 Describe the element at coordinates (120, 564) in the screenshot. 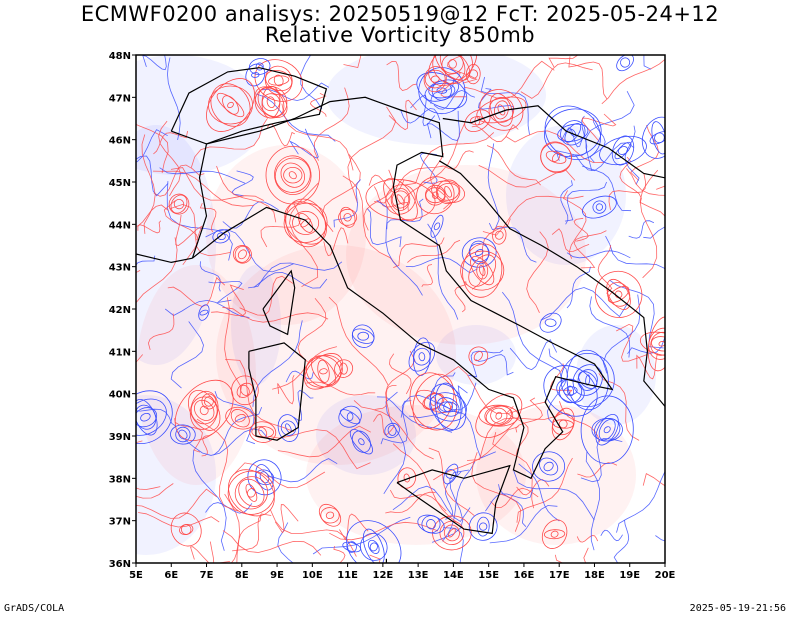

I see `lat-tick-label: 36N` at that location.